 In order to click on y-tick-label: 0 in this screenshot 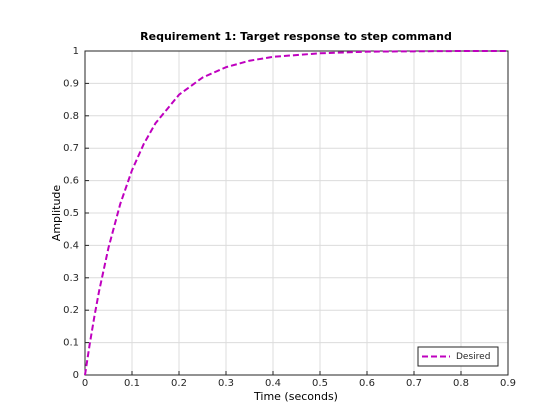, I will do `click(76, 375)`.